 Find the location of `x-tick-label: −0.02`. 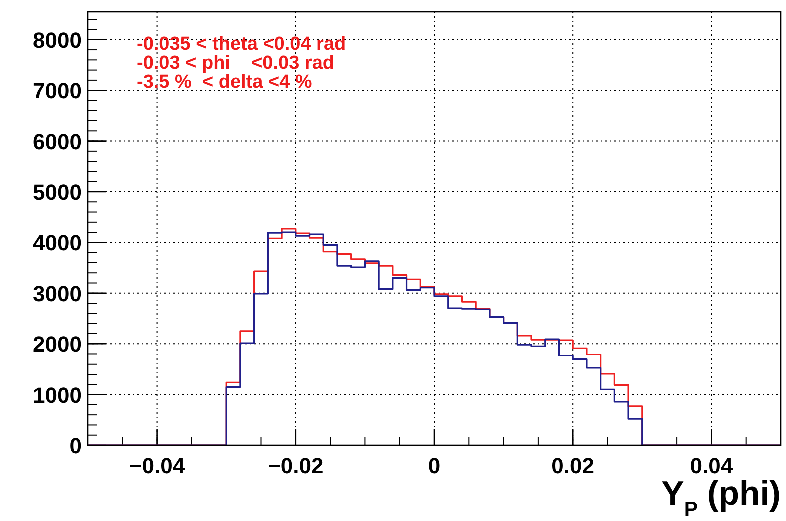

x-tick-label: −0.02 is located at coordinates (296, 466).